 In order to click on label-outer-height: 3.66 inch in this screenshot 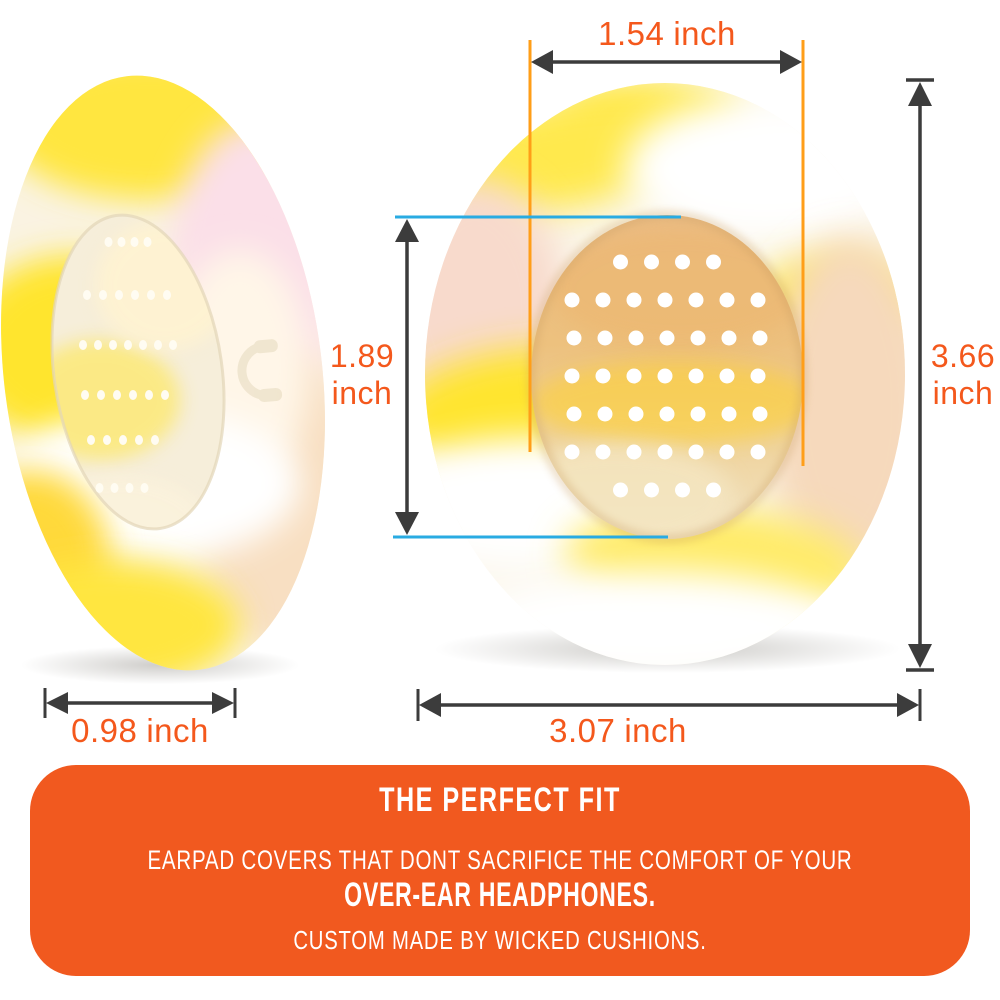, I will do `click(962, 375)`.